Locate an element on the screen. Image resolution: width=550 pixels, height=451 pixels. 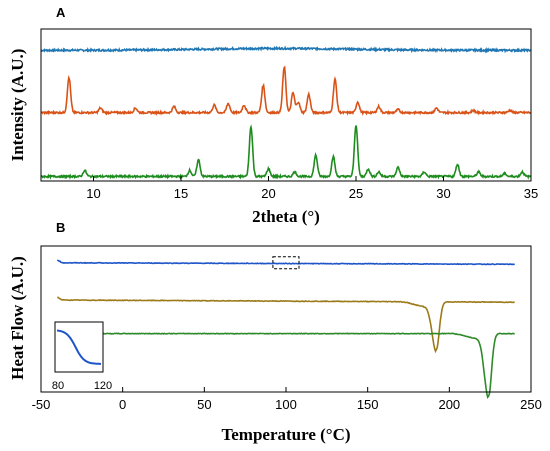
panel-a-x-axis-title: 2theta (°) is located at coordinates (286, 216).